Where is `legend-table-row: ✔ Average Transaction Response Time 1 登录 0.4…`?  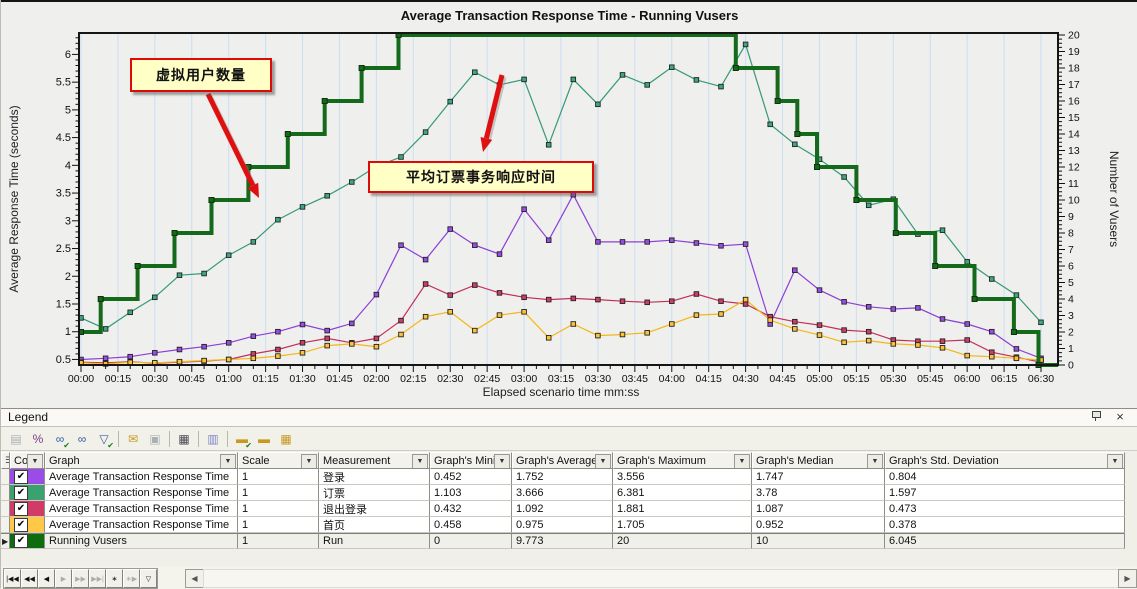
legend-table-row: ✔ Average Transaction Response Time 1 登录 0.4… is located at coordinates (569, 477).